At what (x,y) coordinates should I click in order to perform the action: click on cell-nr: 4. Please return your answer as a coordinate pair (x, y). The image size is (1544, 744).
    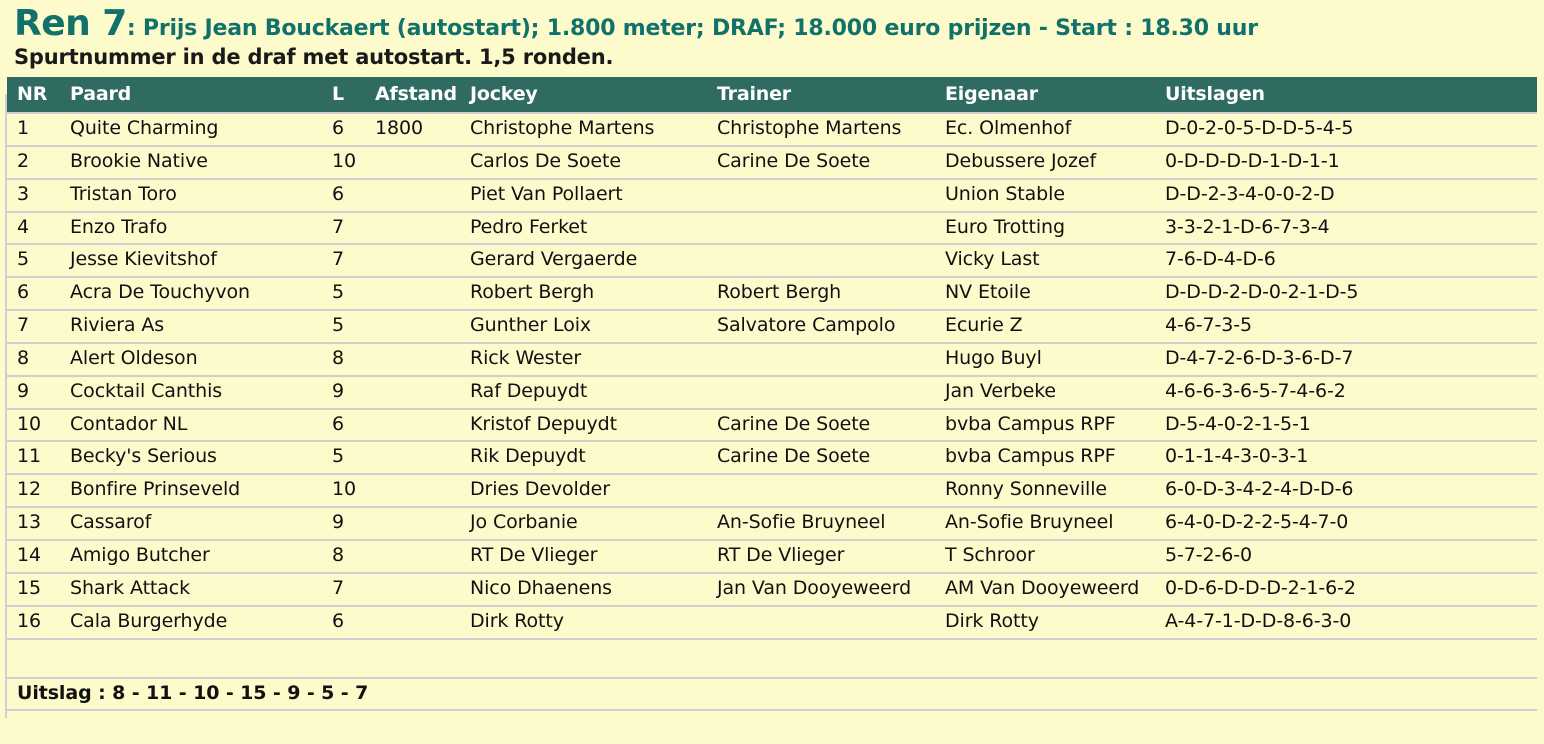
    Looking at the image, I should click on (33, 228).